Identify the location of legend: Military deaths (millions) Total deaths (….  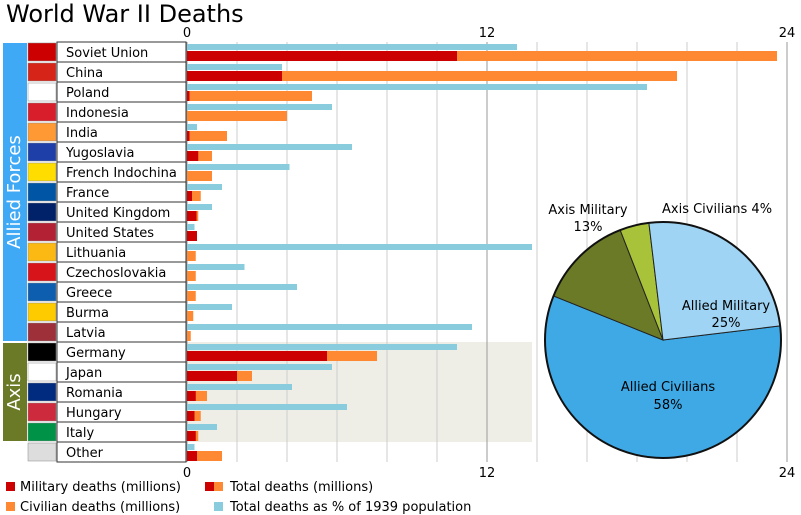
(238, 497).